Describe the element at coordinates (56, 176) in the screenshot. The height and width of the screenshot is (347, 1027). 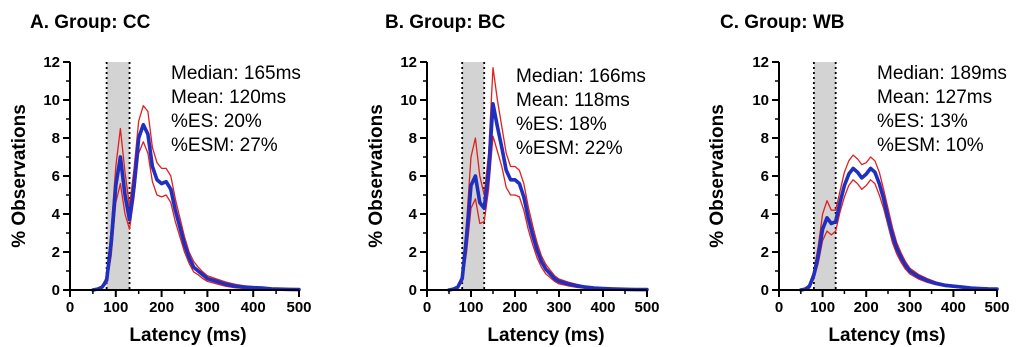
I see `panel-a-y-tick-6: 6` at that location.